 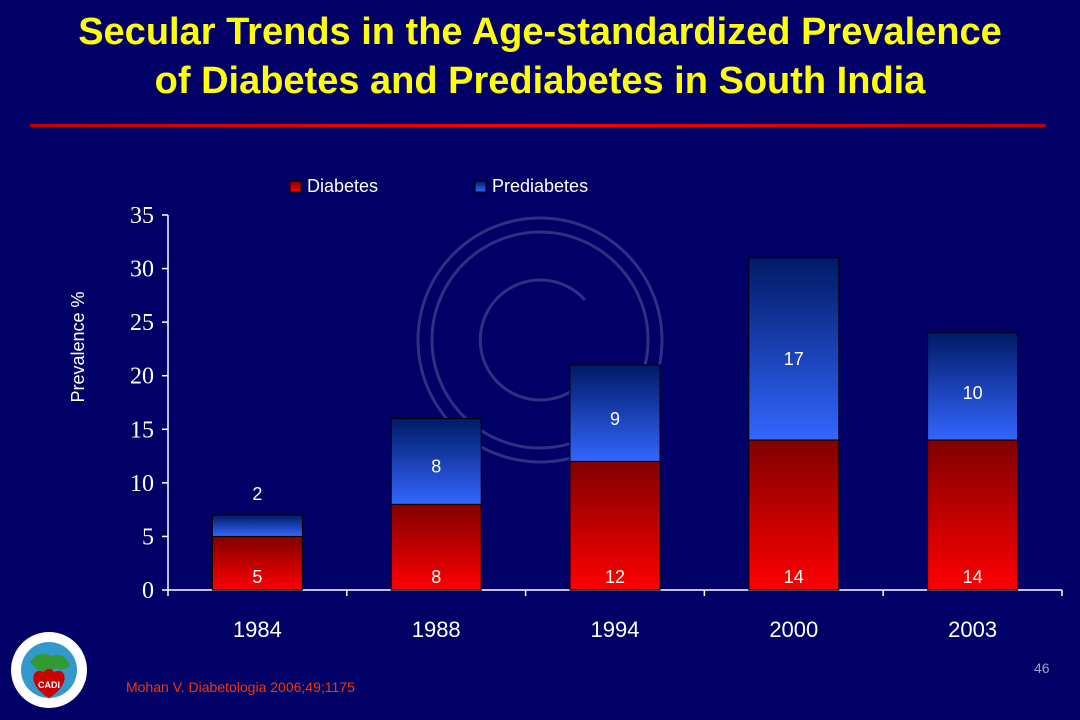 I want to click on data-label-prediabetes-1984: 2, so click(x=257, y=494).